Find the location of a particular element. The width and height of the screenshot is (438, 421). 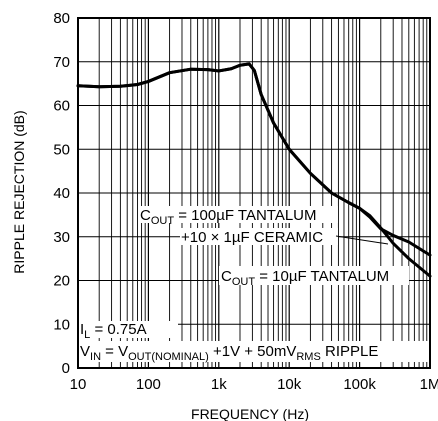

cond-il-bg is located at coordinates (128, 329).